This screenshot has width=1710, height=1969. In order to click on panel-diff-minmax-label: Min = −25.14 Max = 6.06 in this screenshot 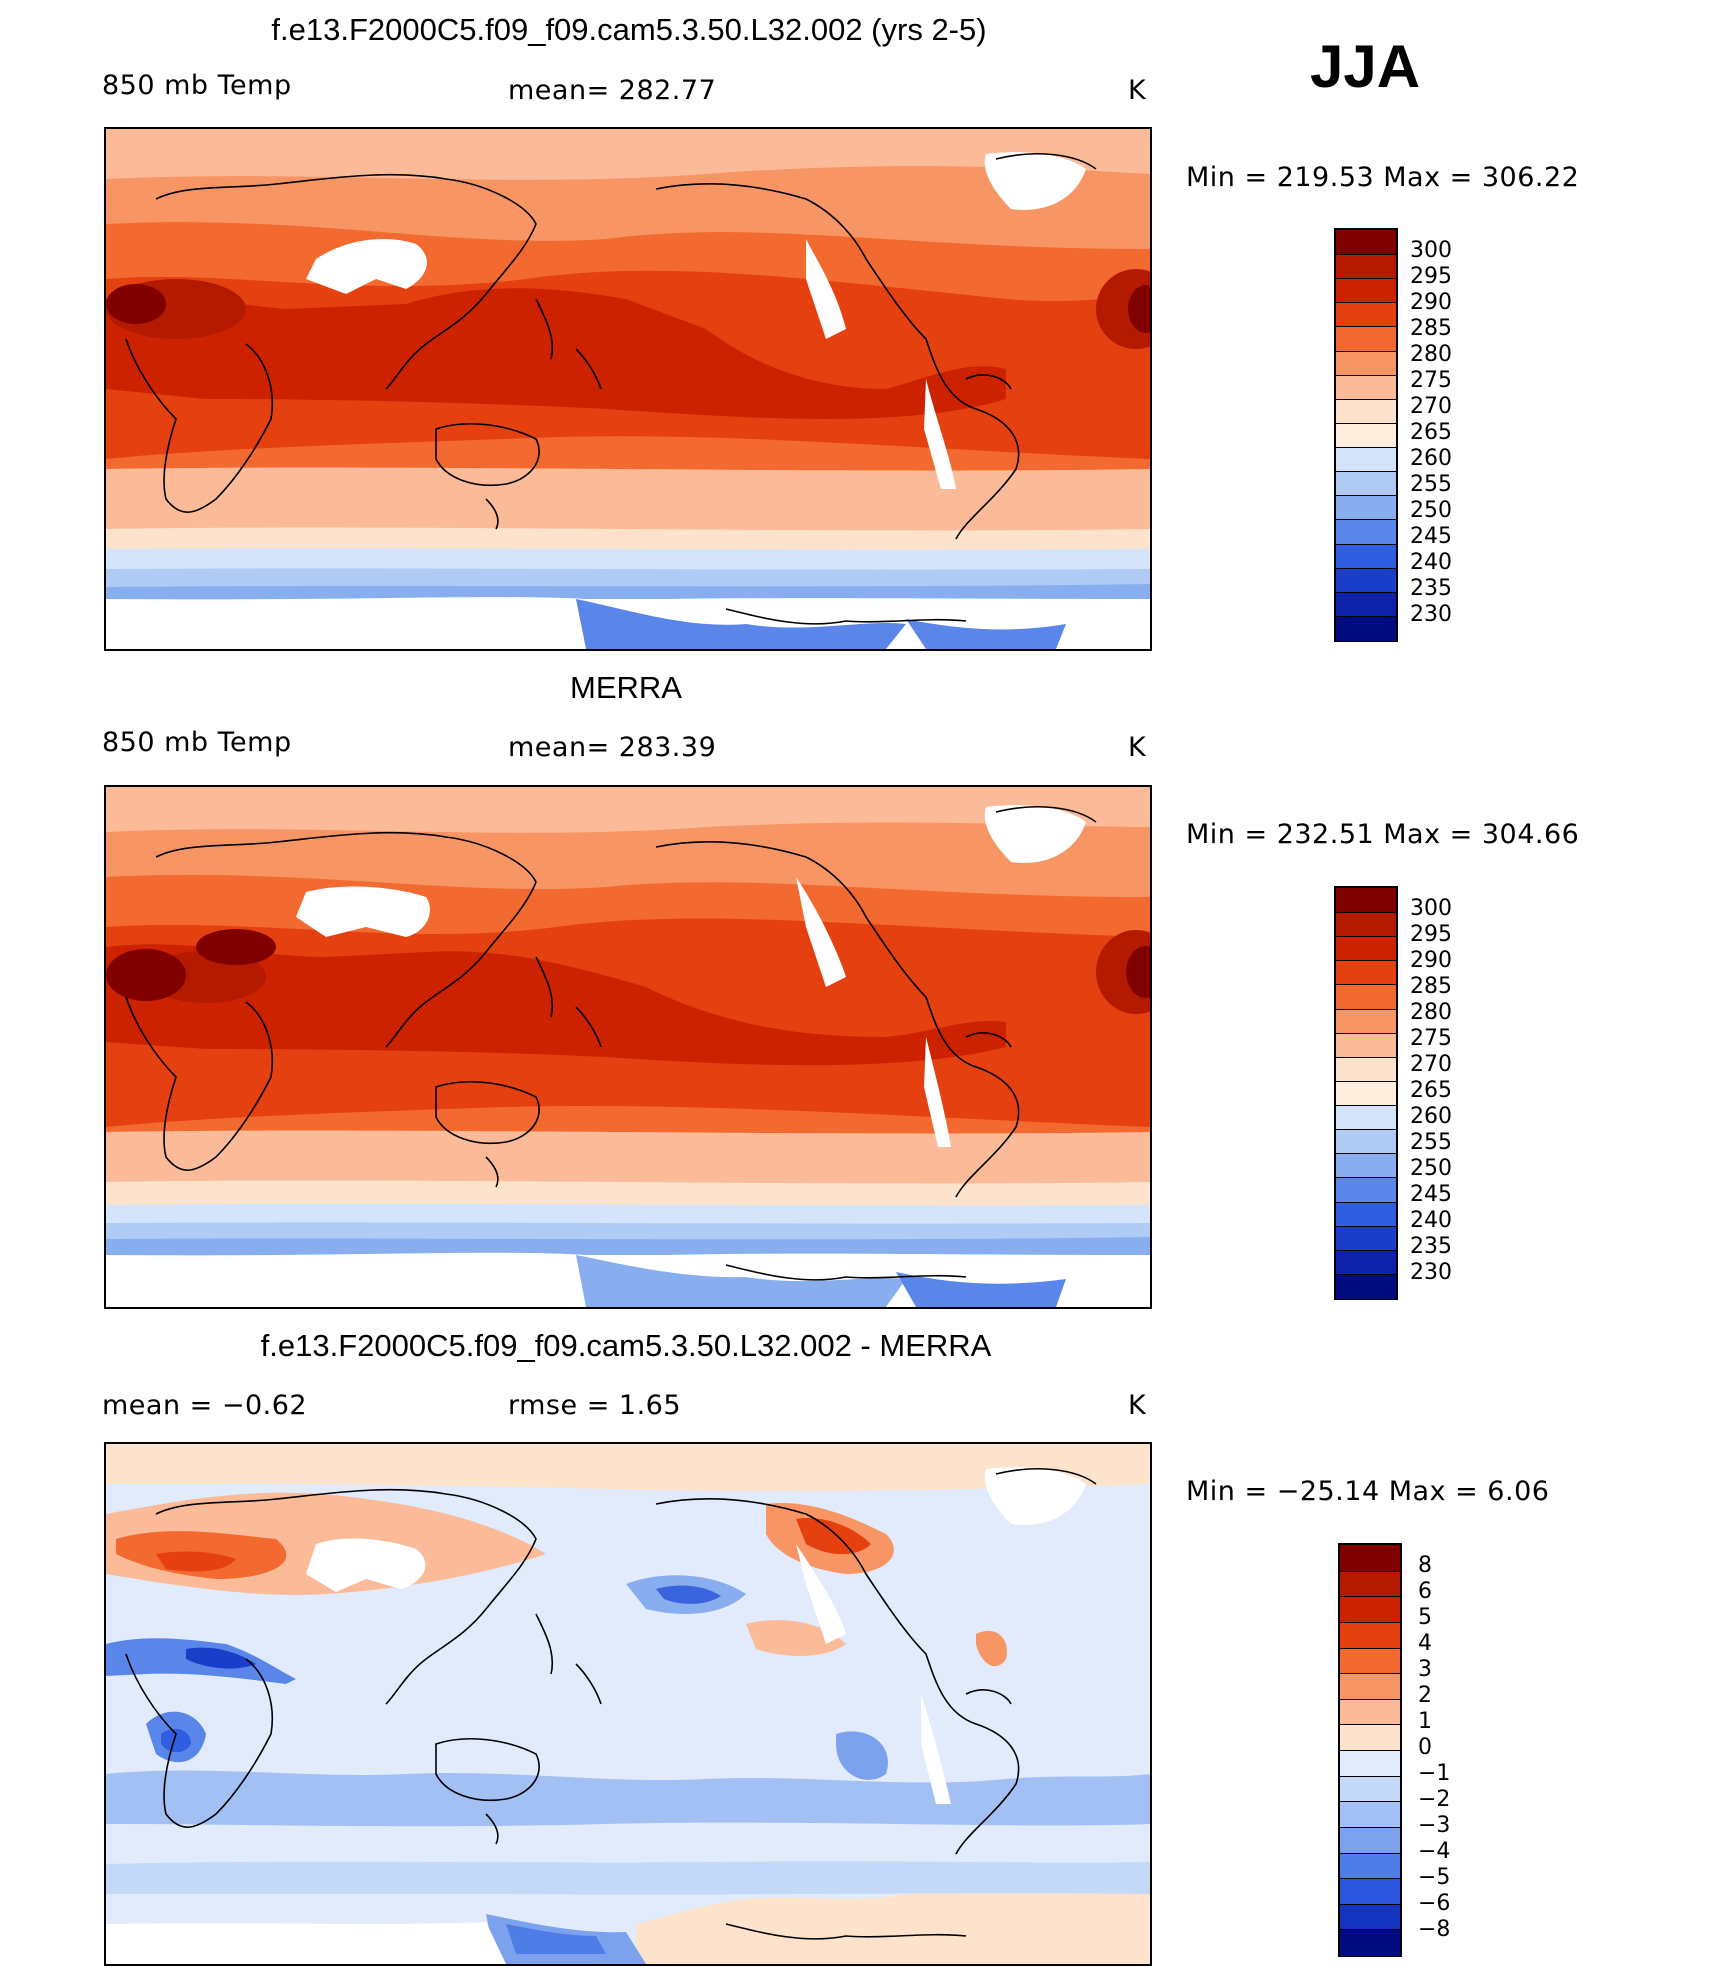, I will do `click(1368, 1491)`.